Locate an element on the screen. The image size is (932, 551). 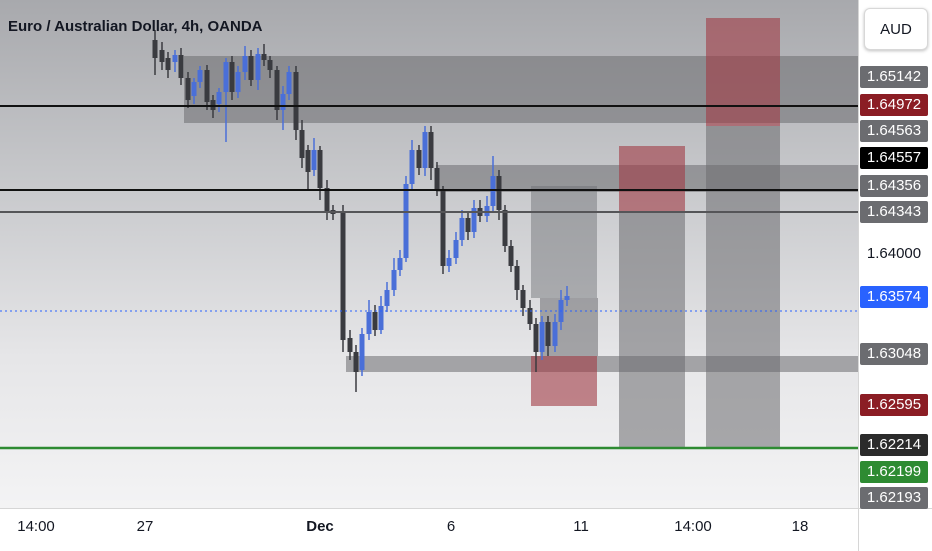
currency-button: AUD is located at coordinates (896, 29).